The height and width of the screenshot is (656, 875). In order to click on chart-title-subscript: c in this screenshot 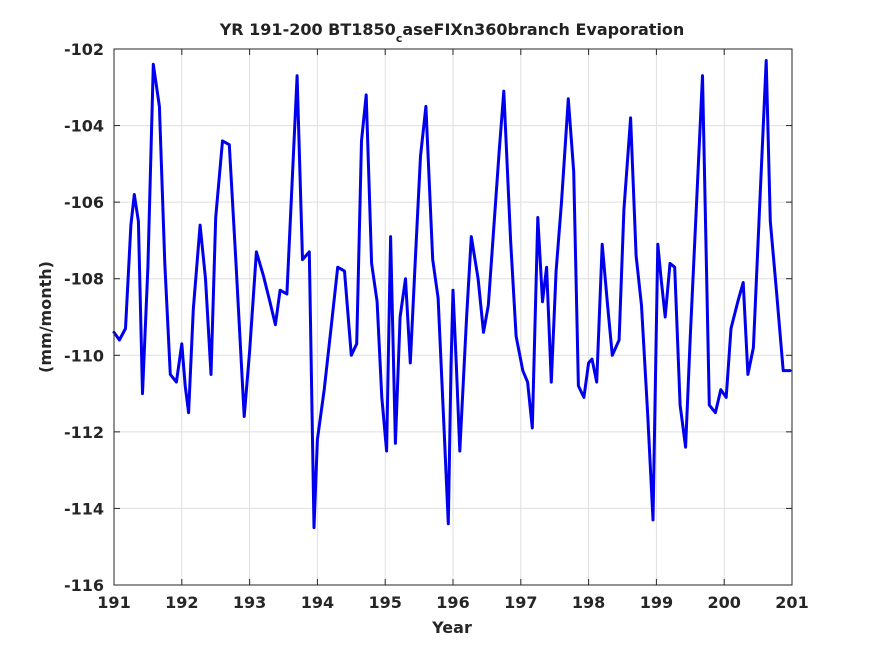, I will do `click(399, 38)`.